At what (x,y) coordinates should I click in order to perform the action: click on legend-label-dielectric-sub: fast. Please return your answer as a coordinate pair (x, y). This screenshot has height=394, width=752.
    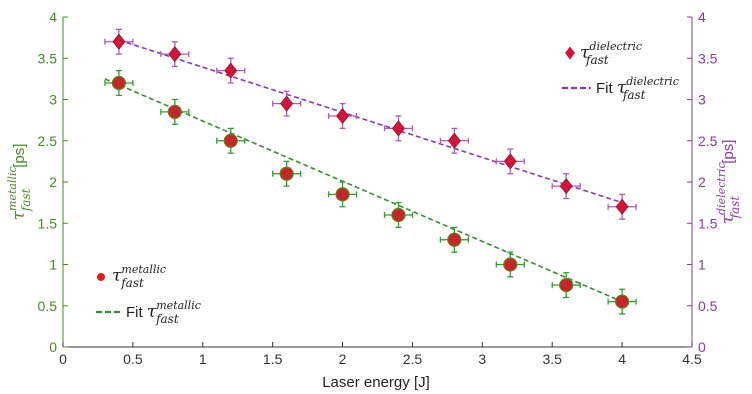
    Looking at the image, I should click on (597, 60).